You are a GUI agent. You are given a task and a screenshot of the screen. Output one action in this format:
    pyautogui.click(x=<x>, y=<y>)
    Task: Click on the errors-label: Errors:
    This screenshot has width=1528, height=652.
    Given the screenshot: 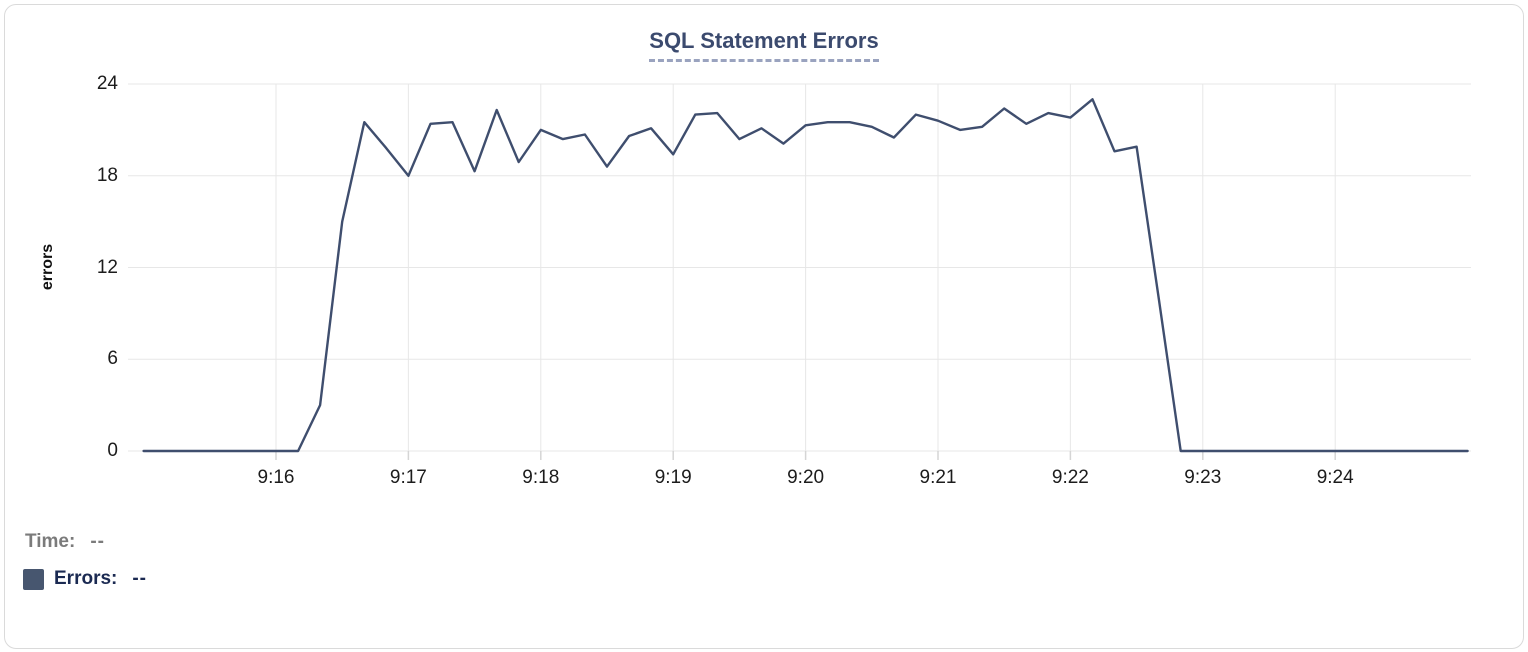 What is the action you would take?
    pyautogui.click(x=86, y=578)
    